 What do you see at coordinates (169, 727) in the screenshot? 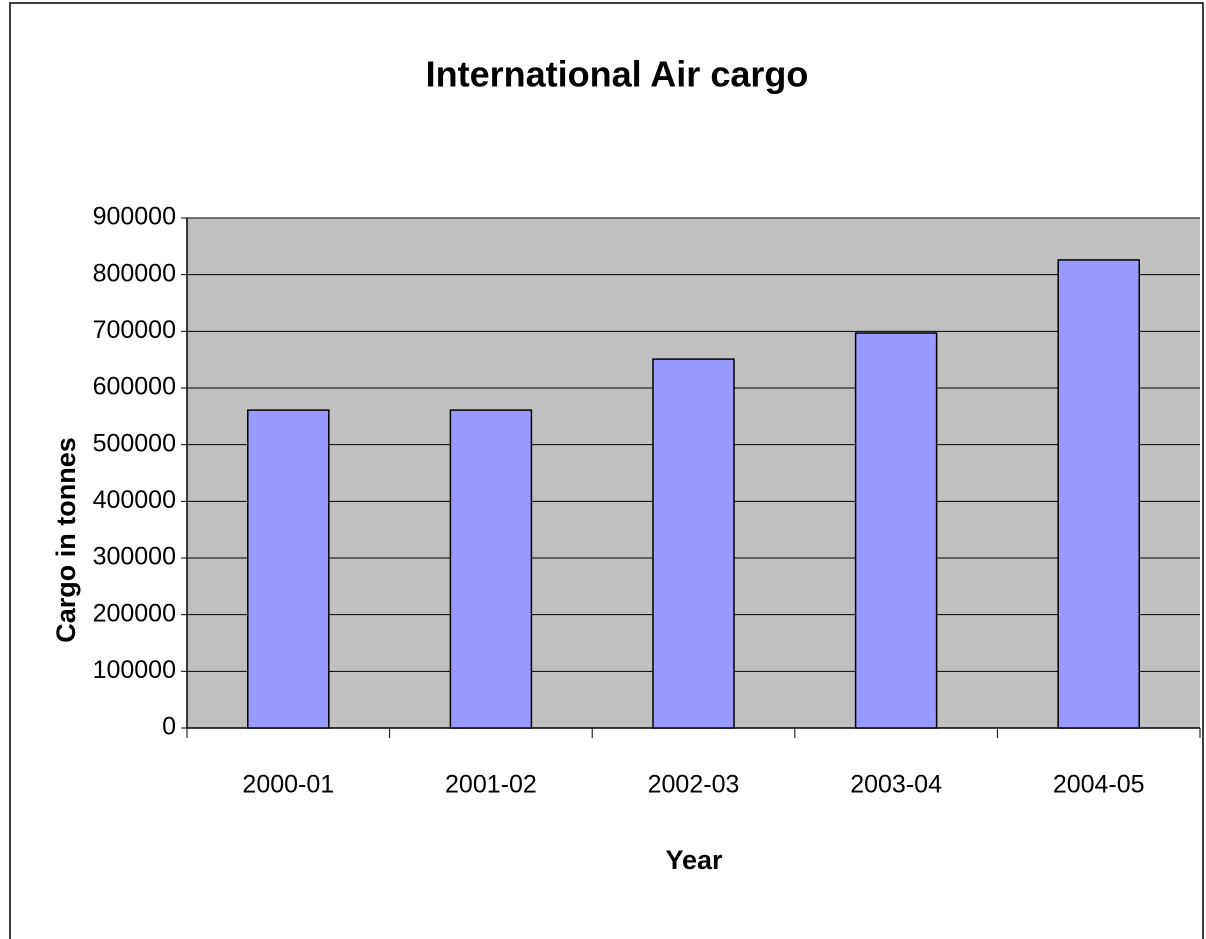
I see `y-tick-label: 0` at bounding box center [169, 727].